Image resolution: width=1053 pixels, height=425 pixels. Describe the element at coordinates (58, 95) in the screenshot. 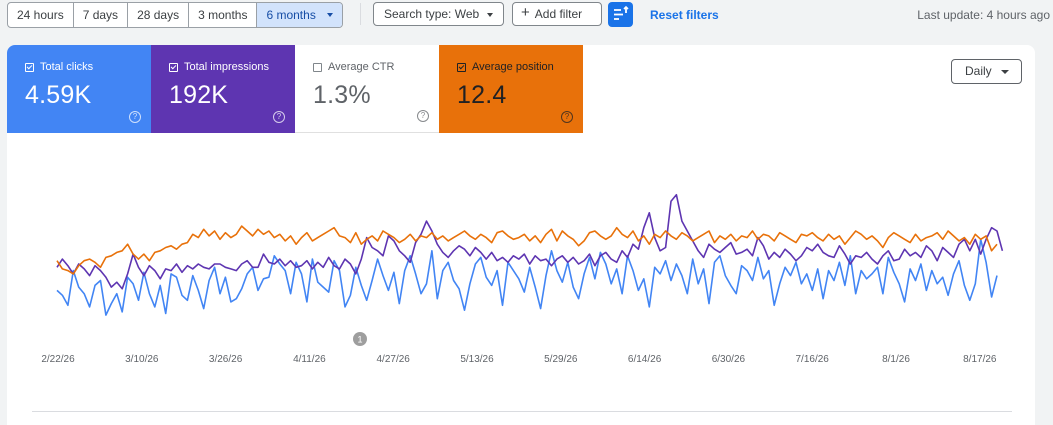

I see `metric-clicks-value: 4.59K` at that location.